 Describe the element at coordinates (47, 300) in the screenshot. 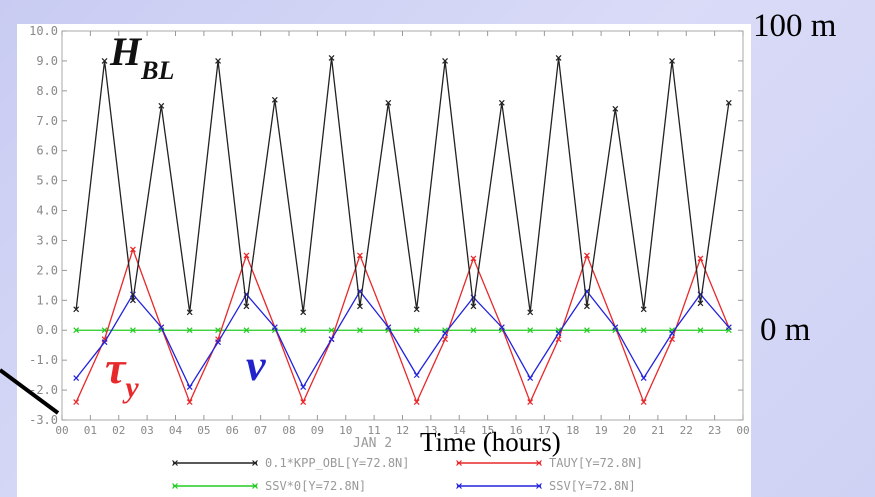

I see `y-tick-label: 1.0` at that location.